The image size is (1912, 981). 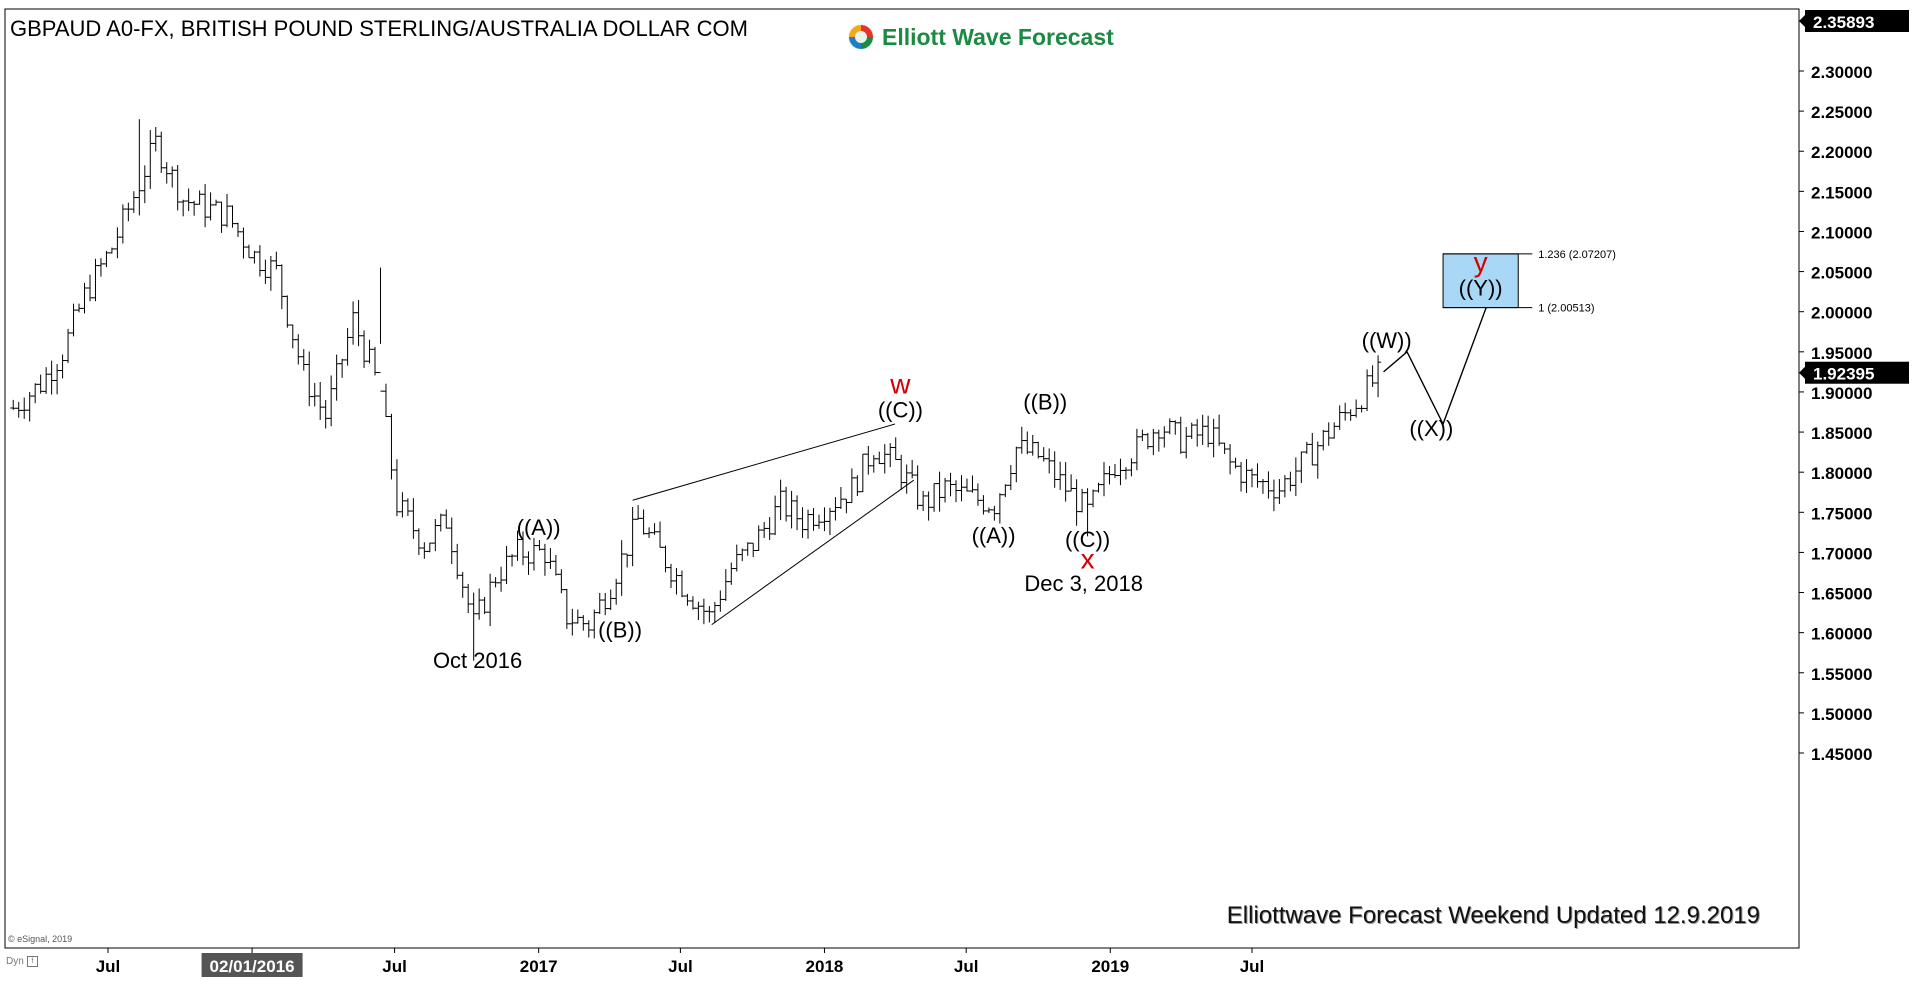 What do you see at coordinates (1841, 393) in the screenshot?
I see `y-tick-label: 1.90000` at bounding box center [1841, 393].